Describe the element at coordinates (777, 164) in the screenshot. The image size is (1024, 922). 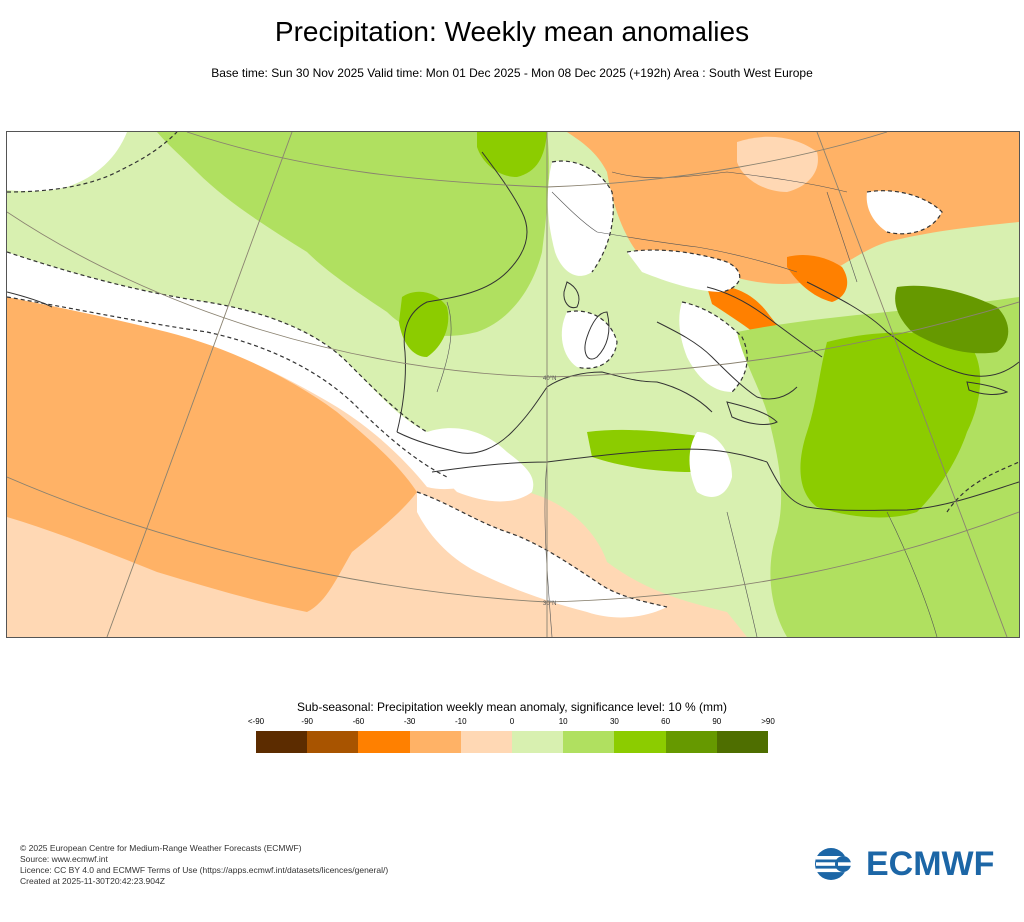
I see `central-europe-neutral-patch` at that location.